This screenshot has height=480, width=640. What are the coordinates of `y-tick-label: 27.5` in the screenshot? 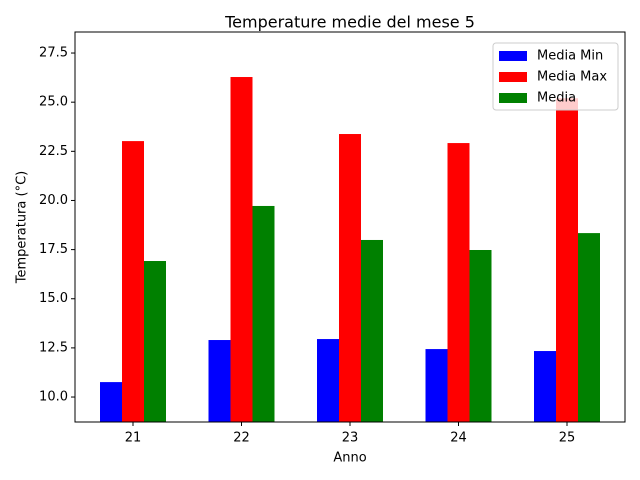 It's located at (53, 53).